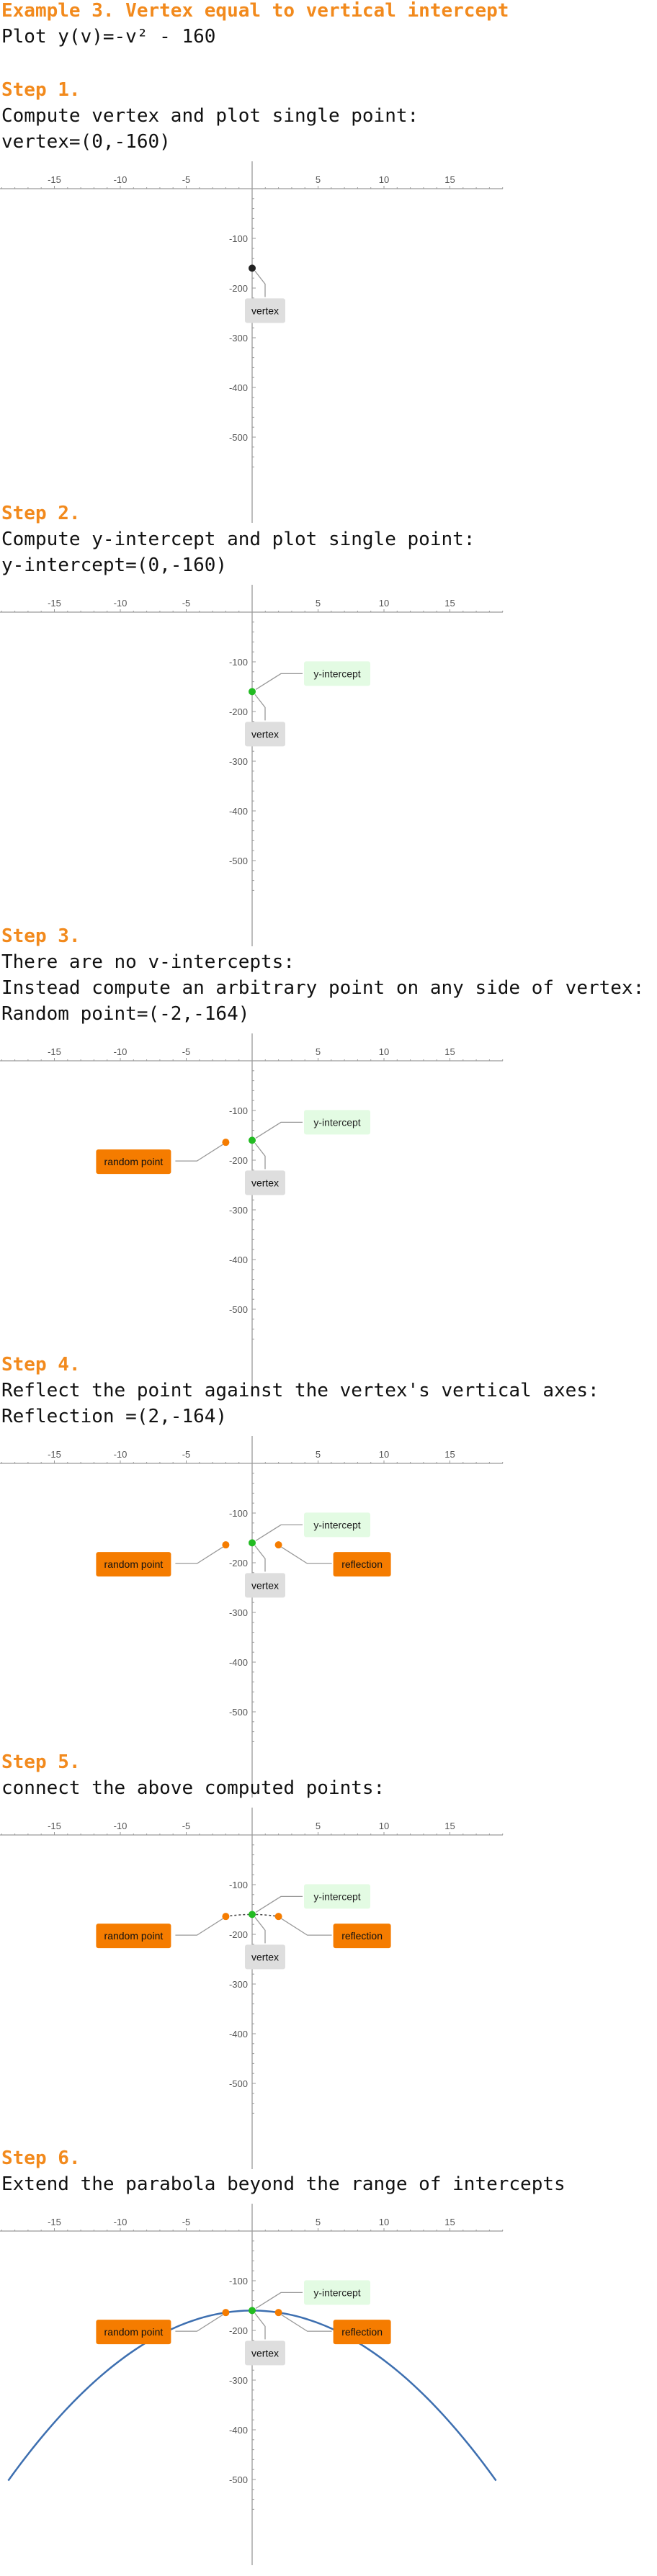 This screenshot has width=657, height=2576. I want to click on step-heading: Step 2., so click(41, 513).